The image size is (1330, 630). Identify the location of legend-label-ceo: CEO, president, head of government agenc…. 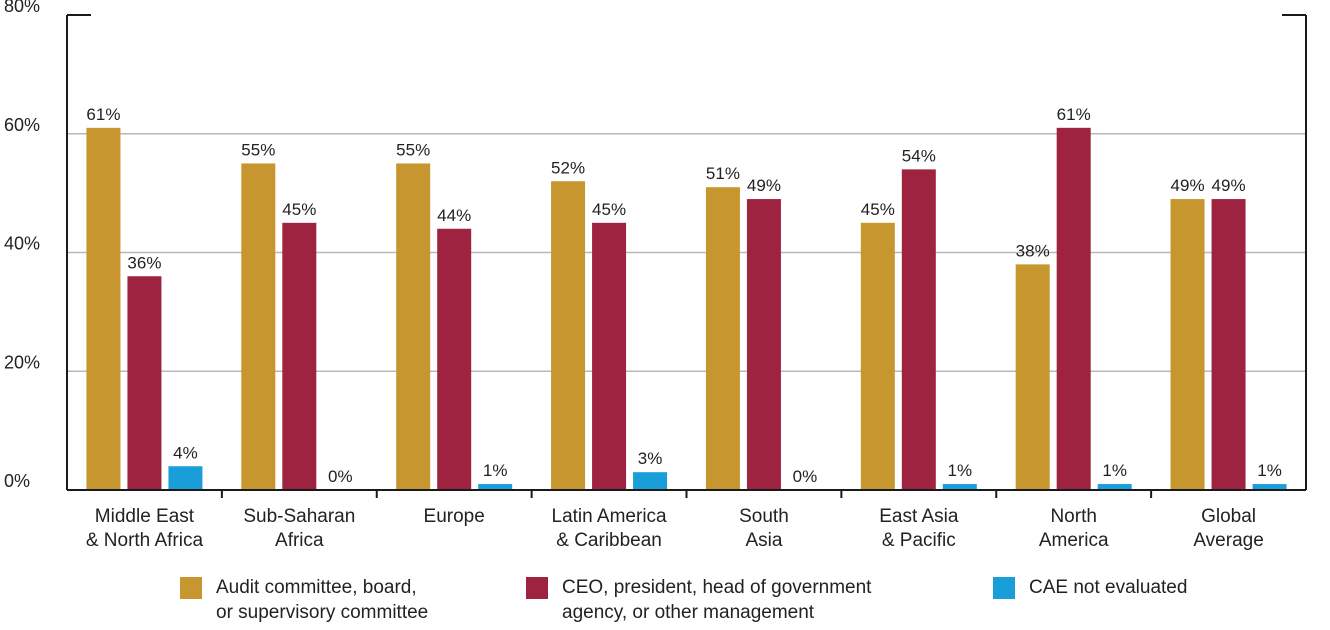
(717, 600).